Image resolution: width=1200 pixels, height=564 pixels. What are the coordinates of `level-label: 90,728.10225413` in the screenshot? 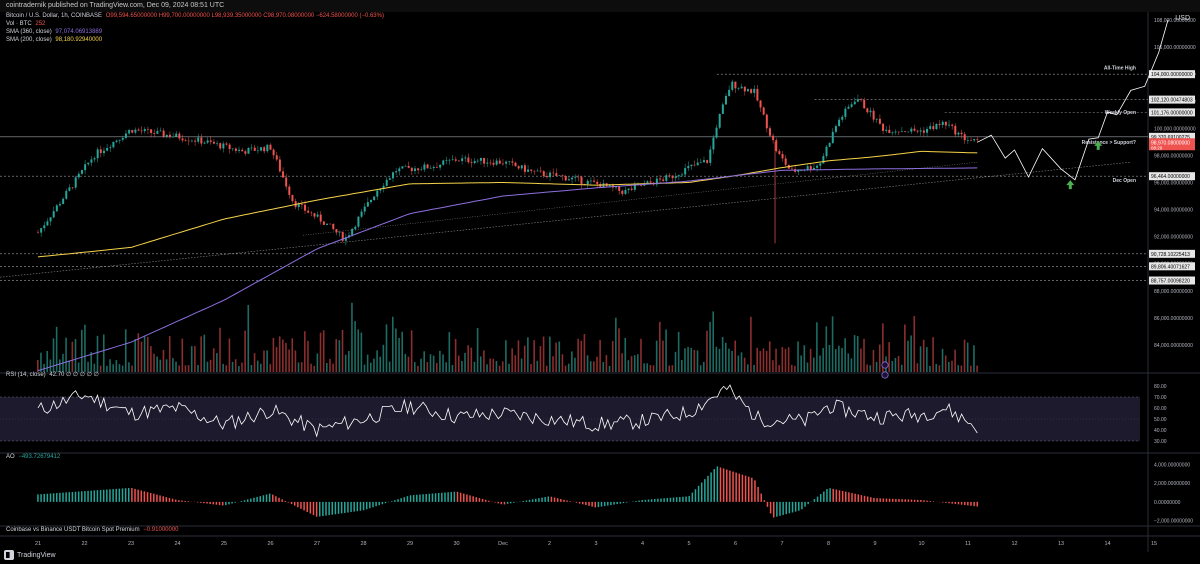 It's located at (1170, 255).